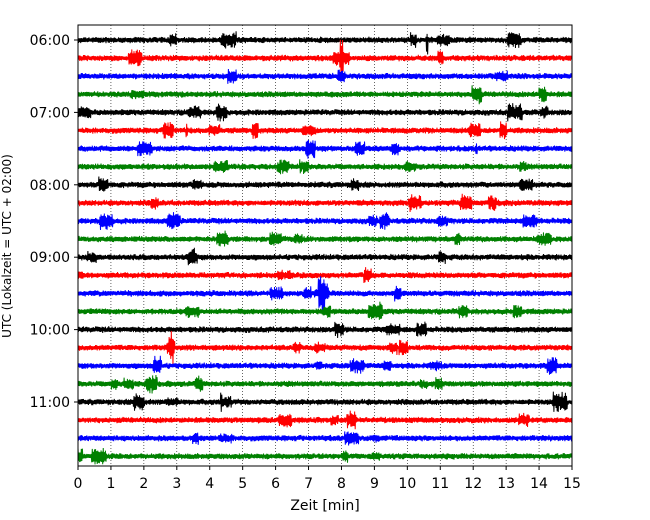 This screenshot has height=520, width=650. What do you see at coordinates (324, 506) in the screenshot?
I see `x-axis-label: Zeit [min]` at bounding box center [324, 506].